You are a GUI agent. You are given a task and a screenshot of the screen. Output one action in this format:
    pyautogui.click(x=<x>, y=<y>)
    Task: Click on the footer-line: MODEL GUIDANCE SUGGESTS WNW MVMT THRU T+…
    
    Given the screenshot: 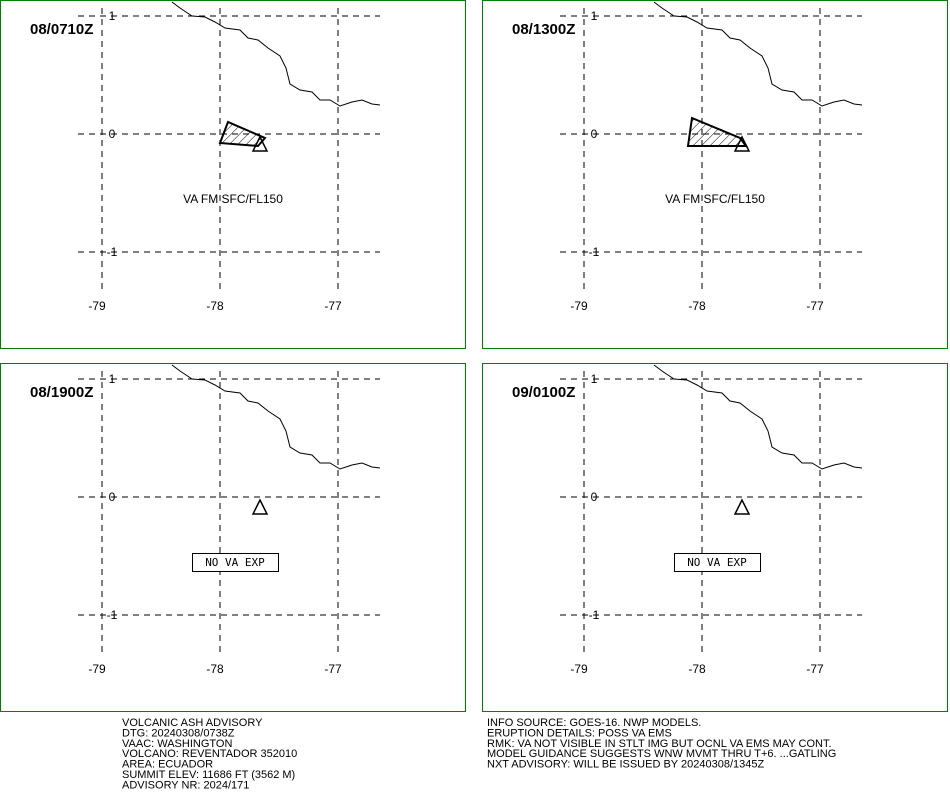 What is the action you would take?
    pyautogui.click(x=661, y=754)
    